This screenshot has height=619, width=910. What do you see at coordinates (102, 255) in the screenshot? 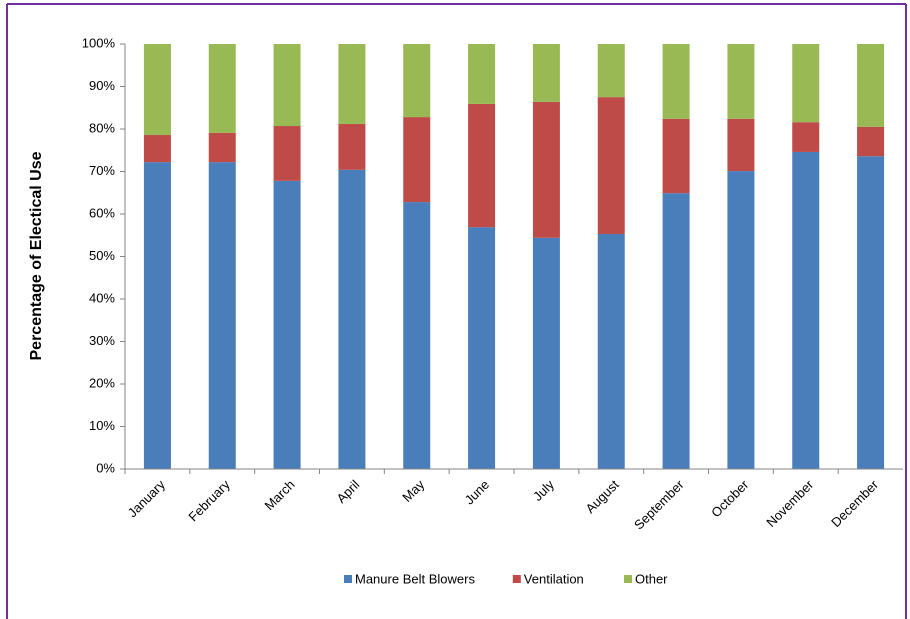
I see `y-tick-label: 50%` at bounding box center [102, 255].